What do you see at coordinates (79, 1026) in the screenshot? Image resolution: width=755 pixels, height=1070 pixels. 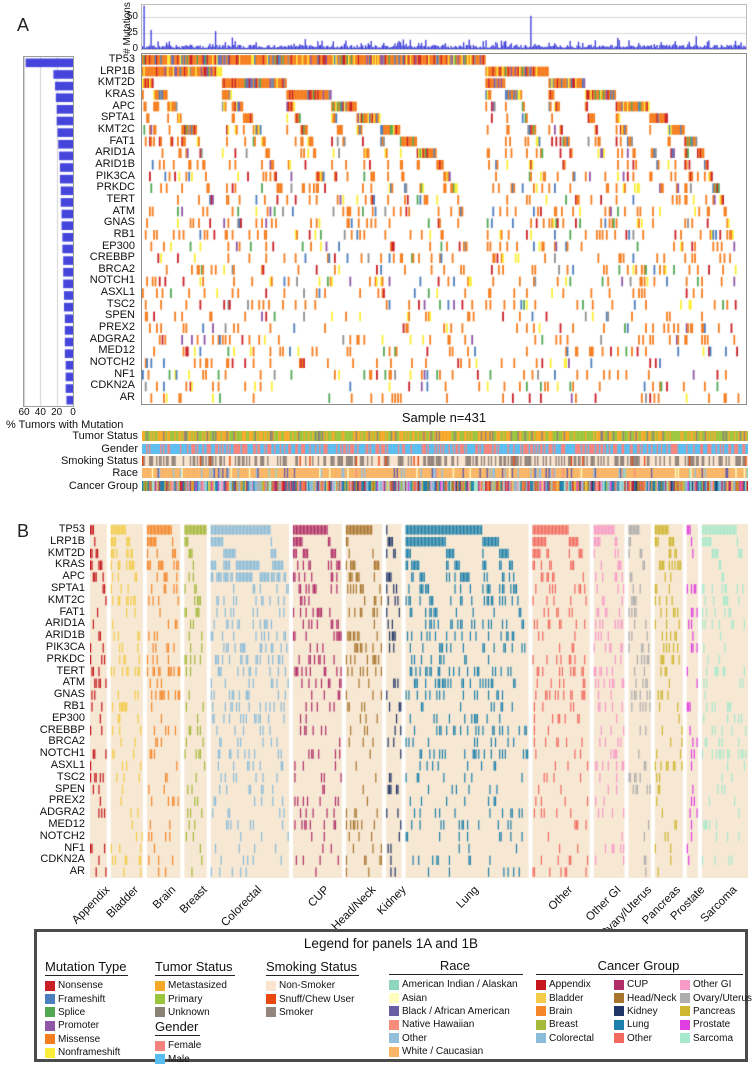 I see `legend-entry-label: Promoter` at bounding box center [79, 1026].